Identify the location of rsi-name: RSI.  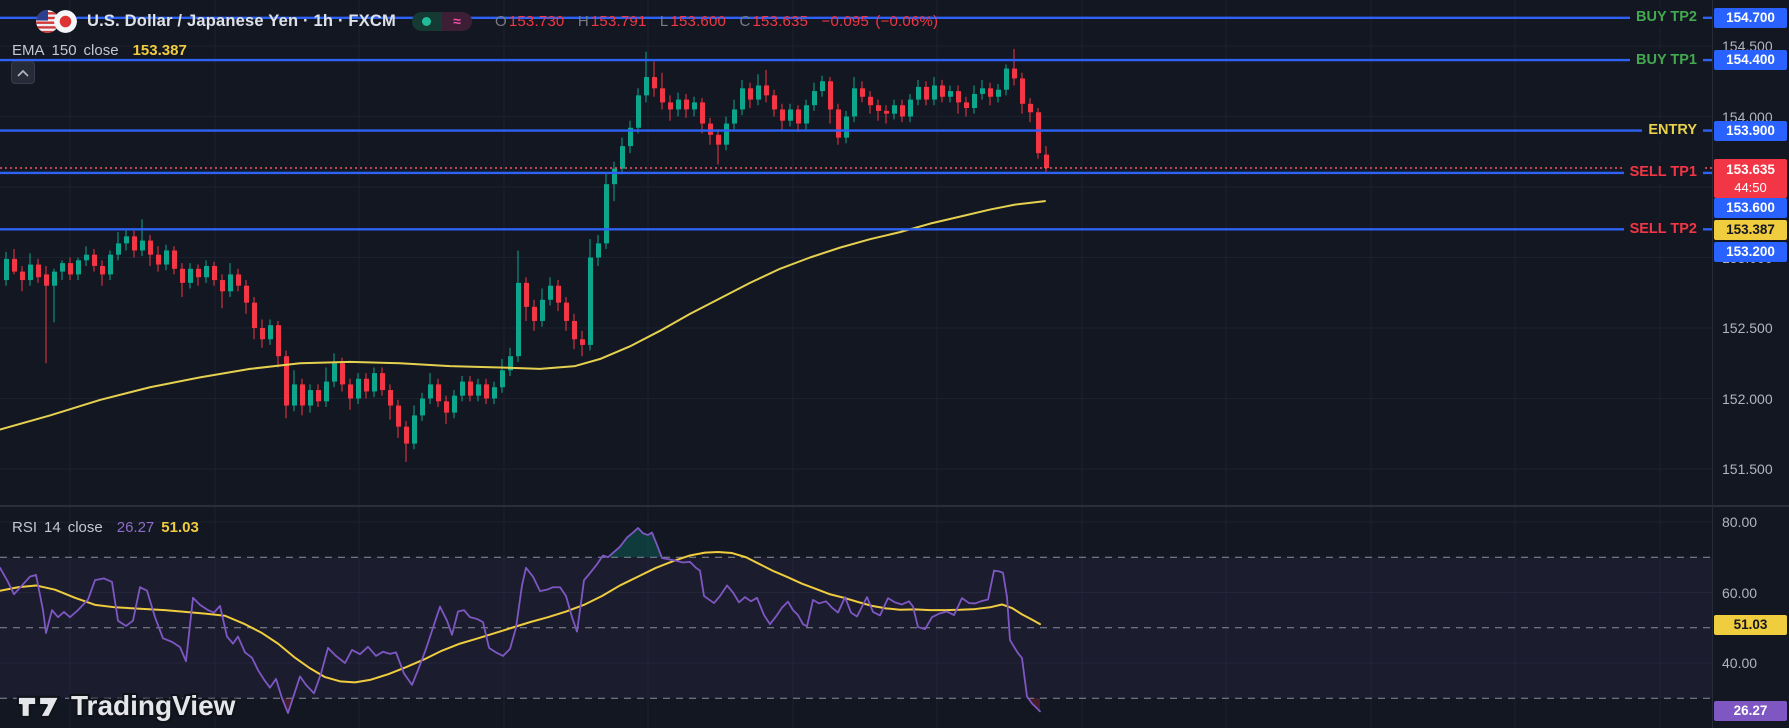
(25, 527).